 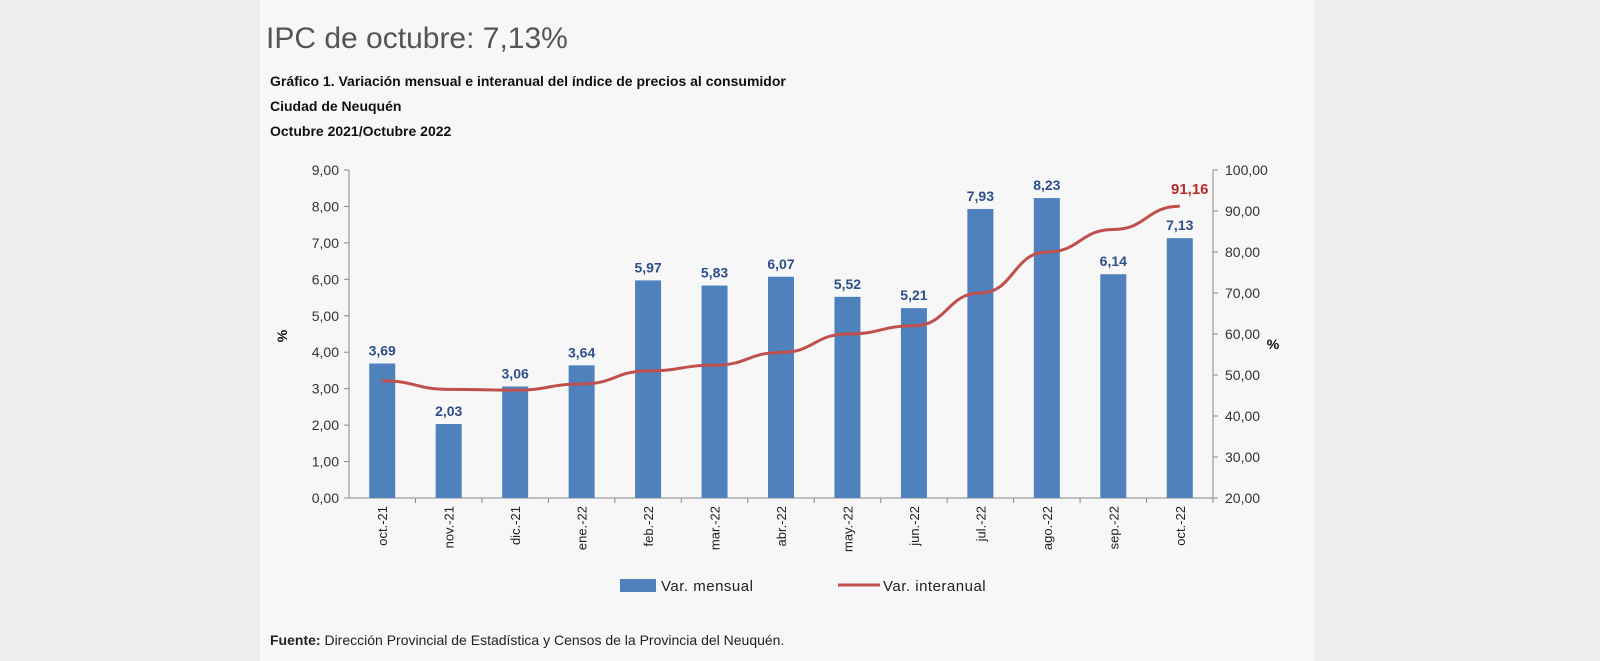 I want to click on y-right-axis-title: %, so click(x=1273, y=344).